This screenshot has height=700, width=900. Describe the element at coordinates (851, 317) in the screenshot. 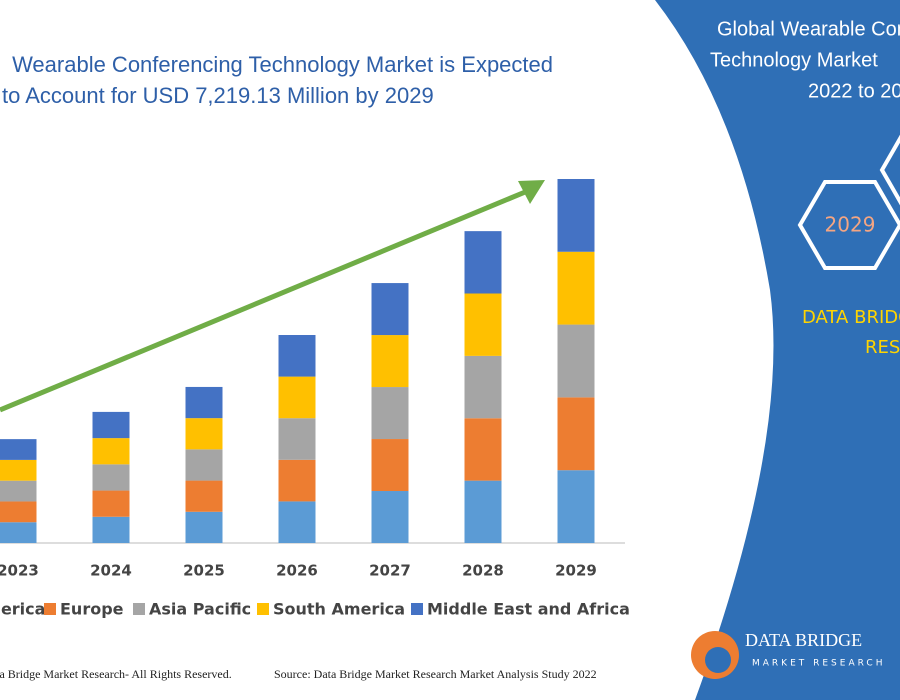

I see `brand-text: DATA BRIDGE` at that location.